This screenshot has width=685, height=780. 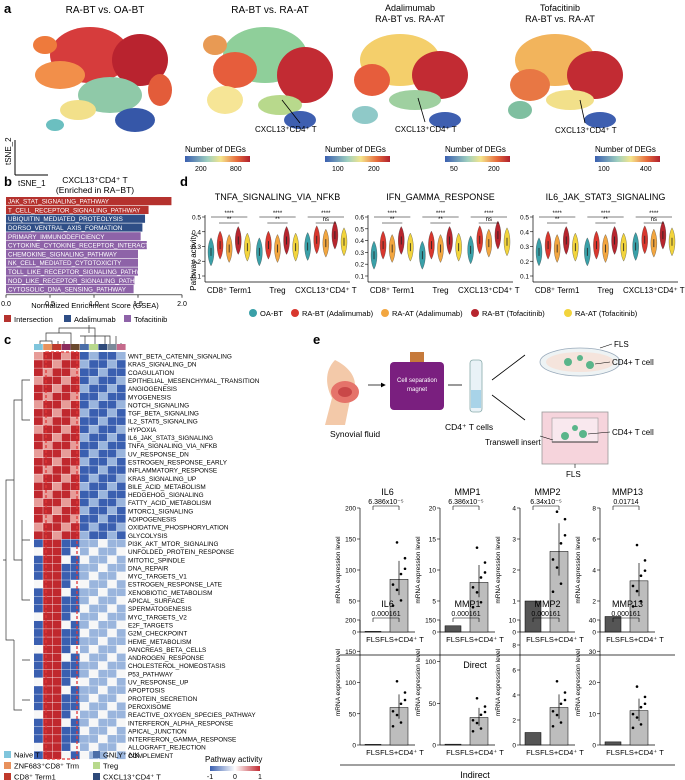 I want to click on highlight-box, so click(x=61, y=555).